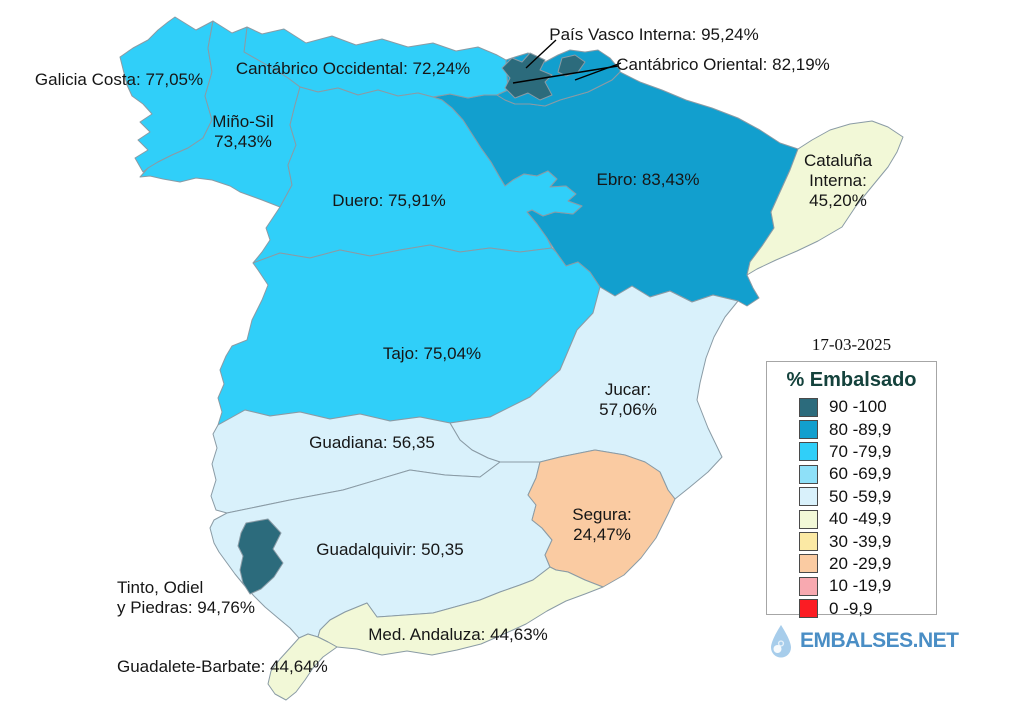  Describe the element at coordinates (601, 518) in the screenshot. I see `region-segura` at that location.